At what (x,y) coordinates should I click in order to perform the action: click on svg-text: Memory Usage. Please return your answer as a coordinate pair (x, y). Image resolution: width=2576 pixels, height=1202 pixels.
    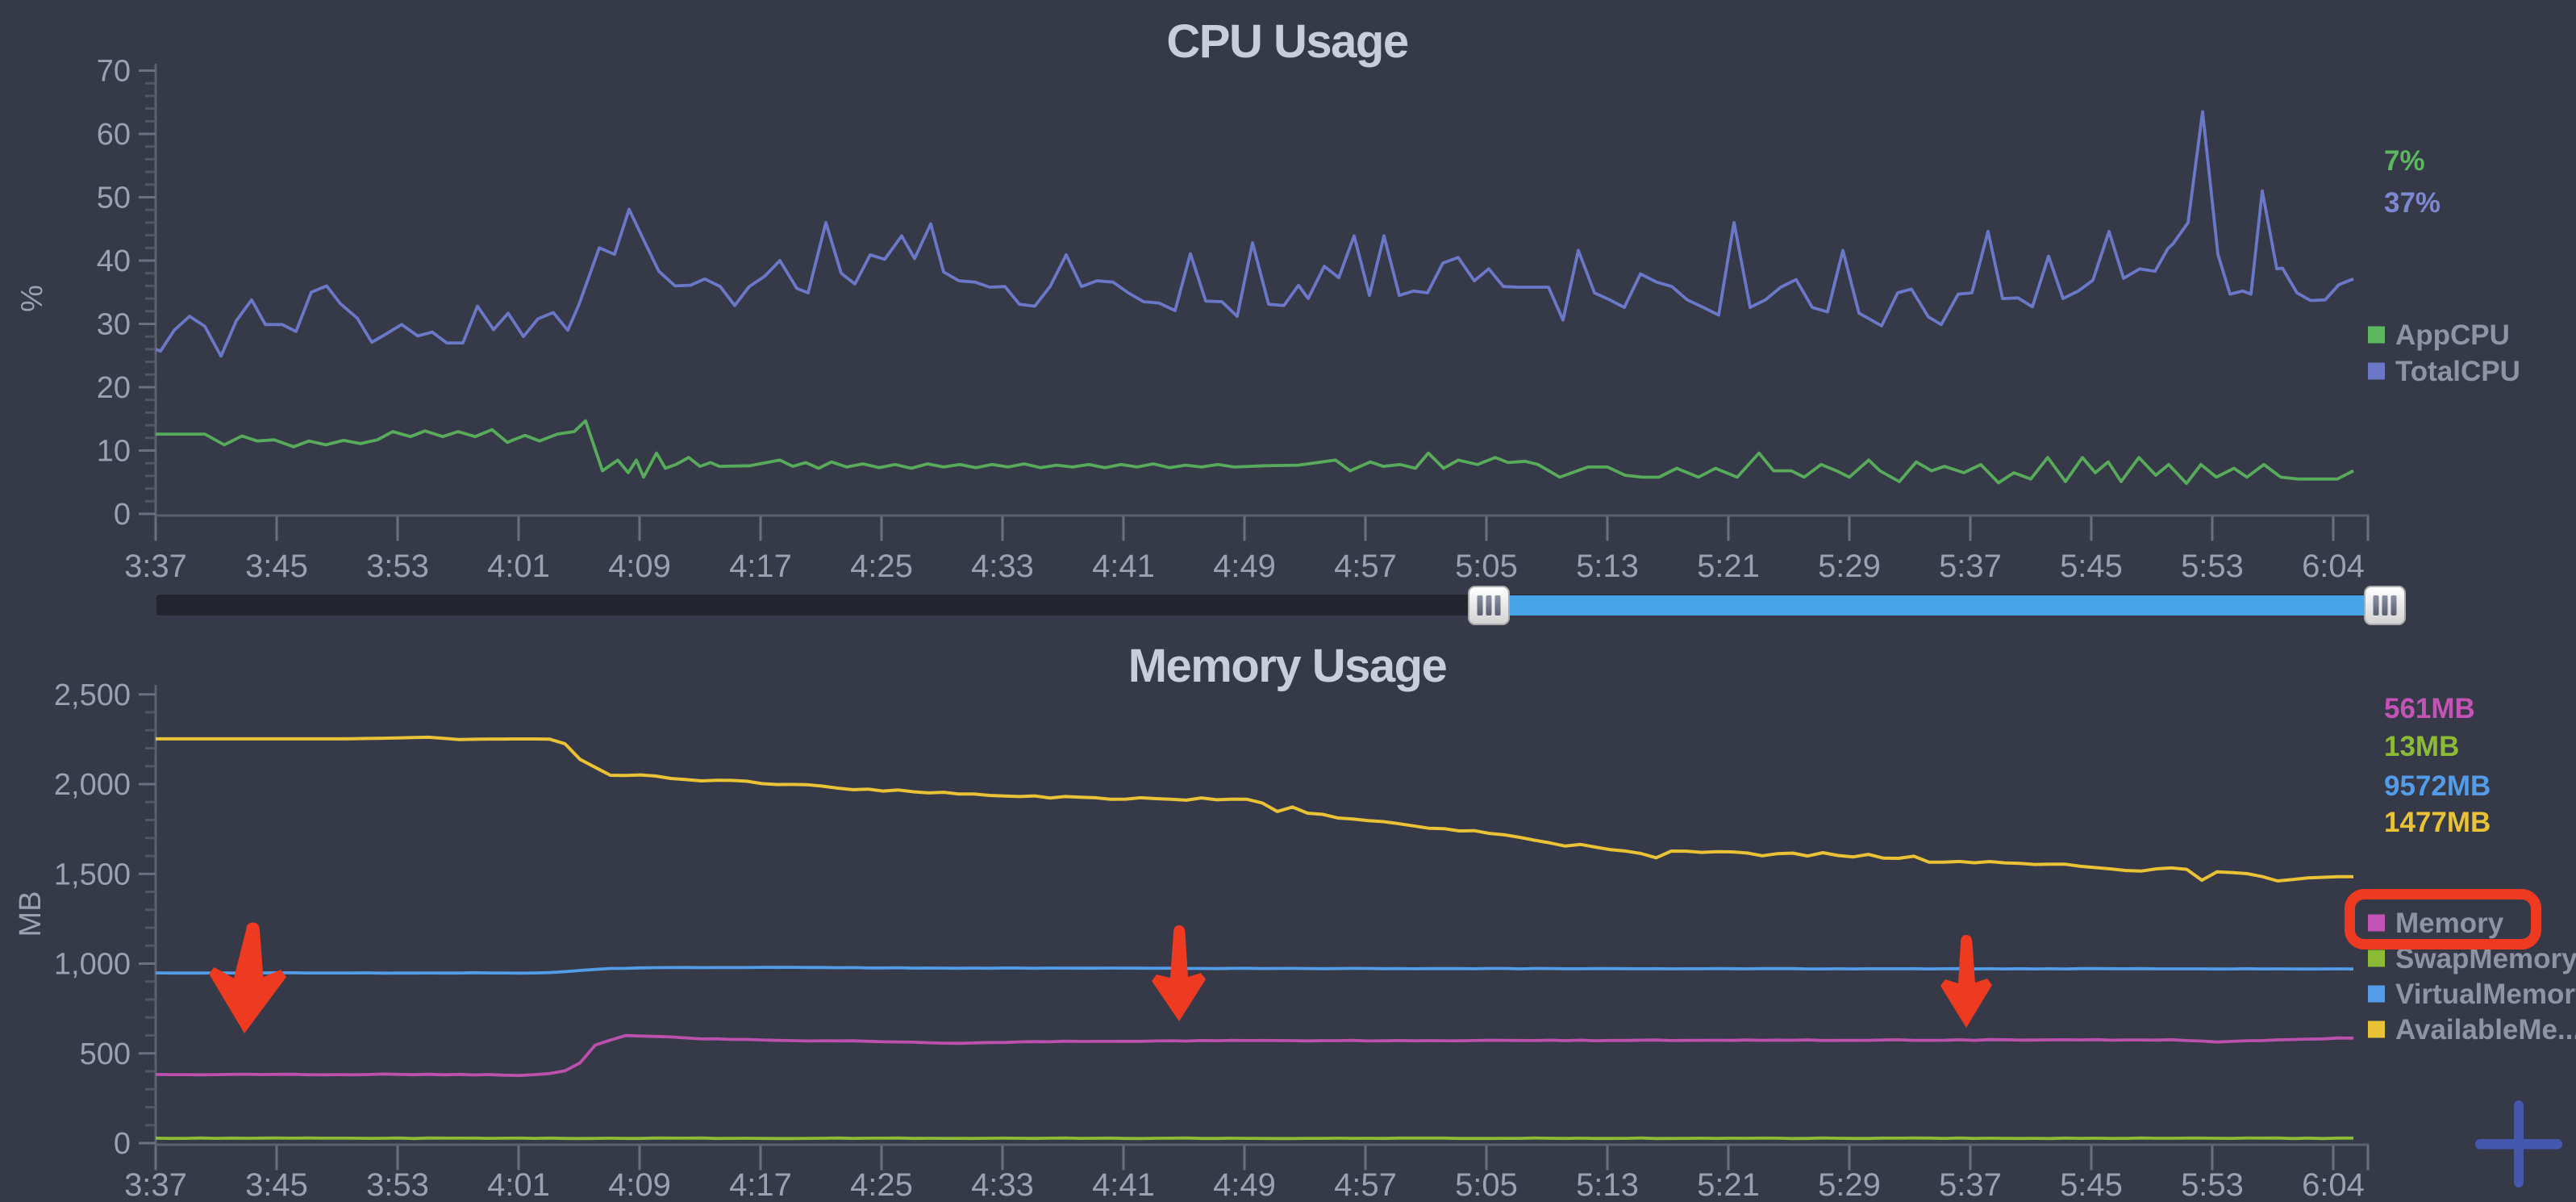
    Looking at the image, I should click on (1287, 666).